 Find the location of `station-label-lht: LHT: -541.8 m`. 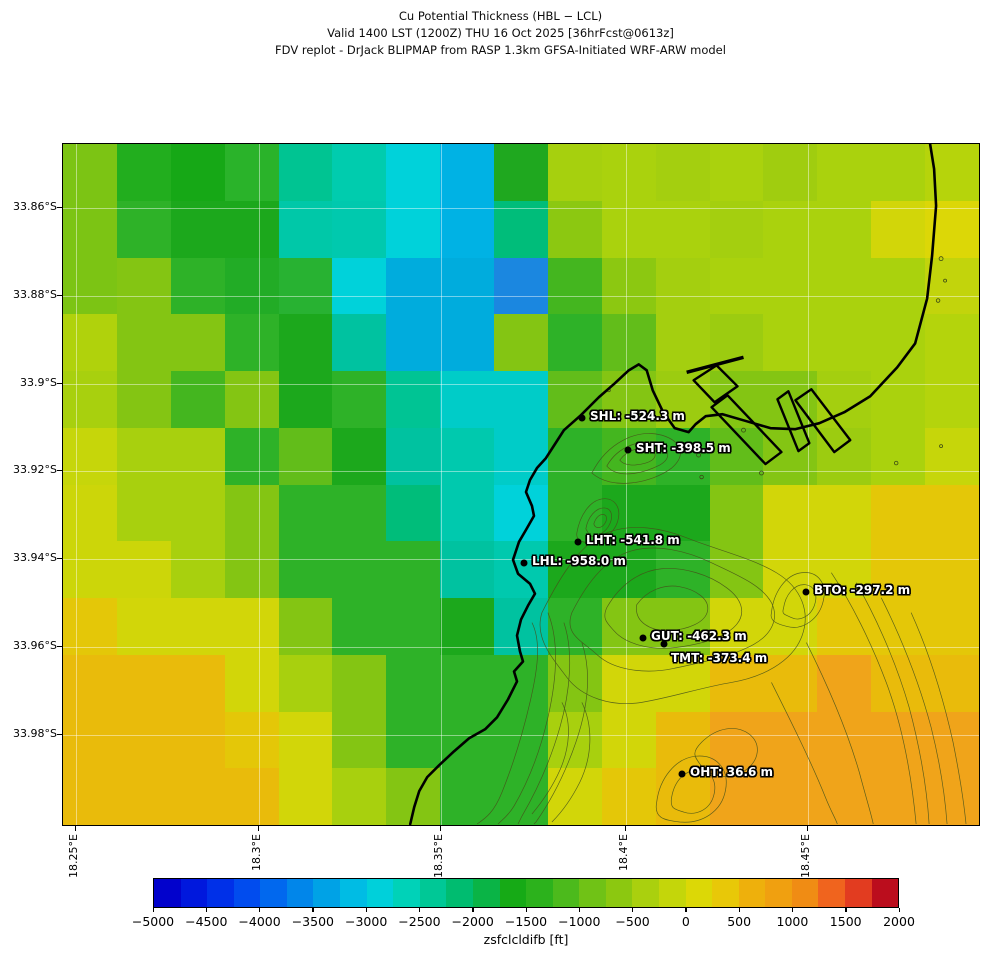

station-label-lht: LHT: -541.8 m is located at coordinates (633, 540).